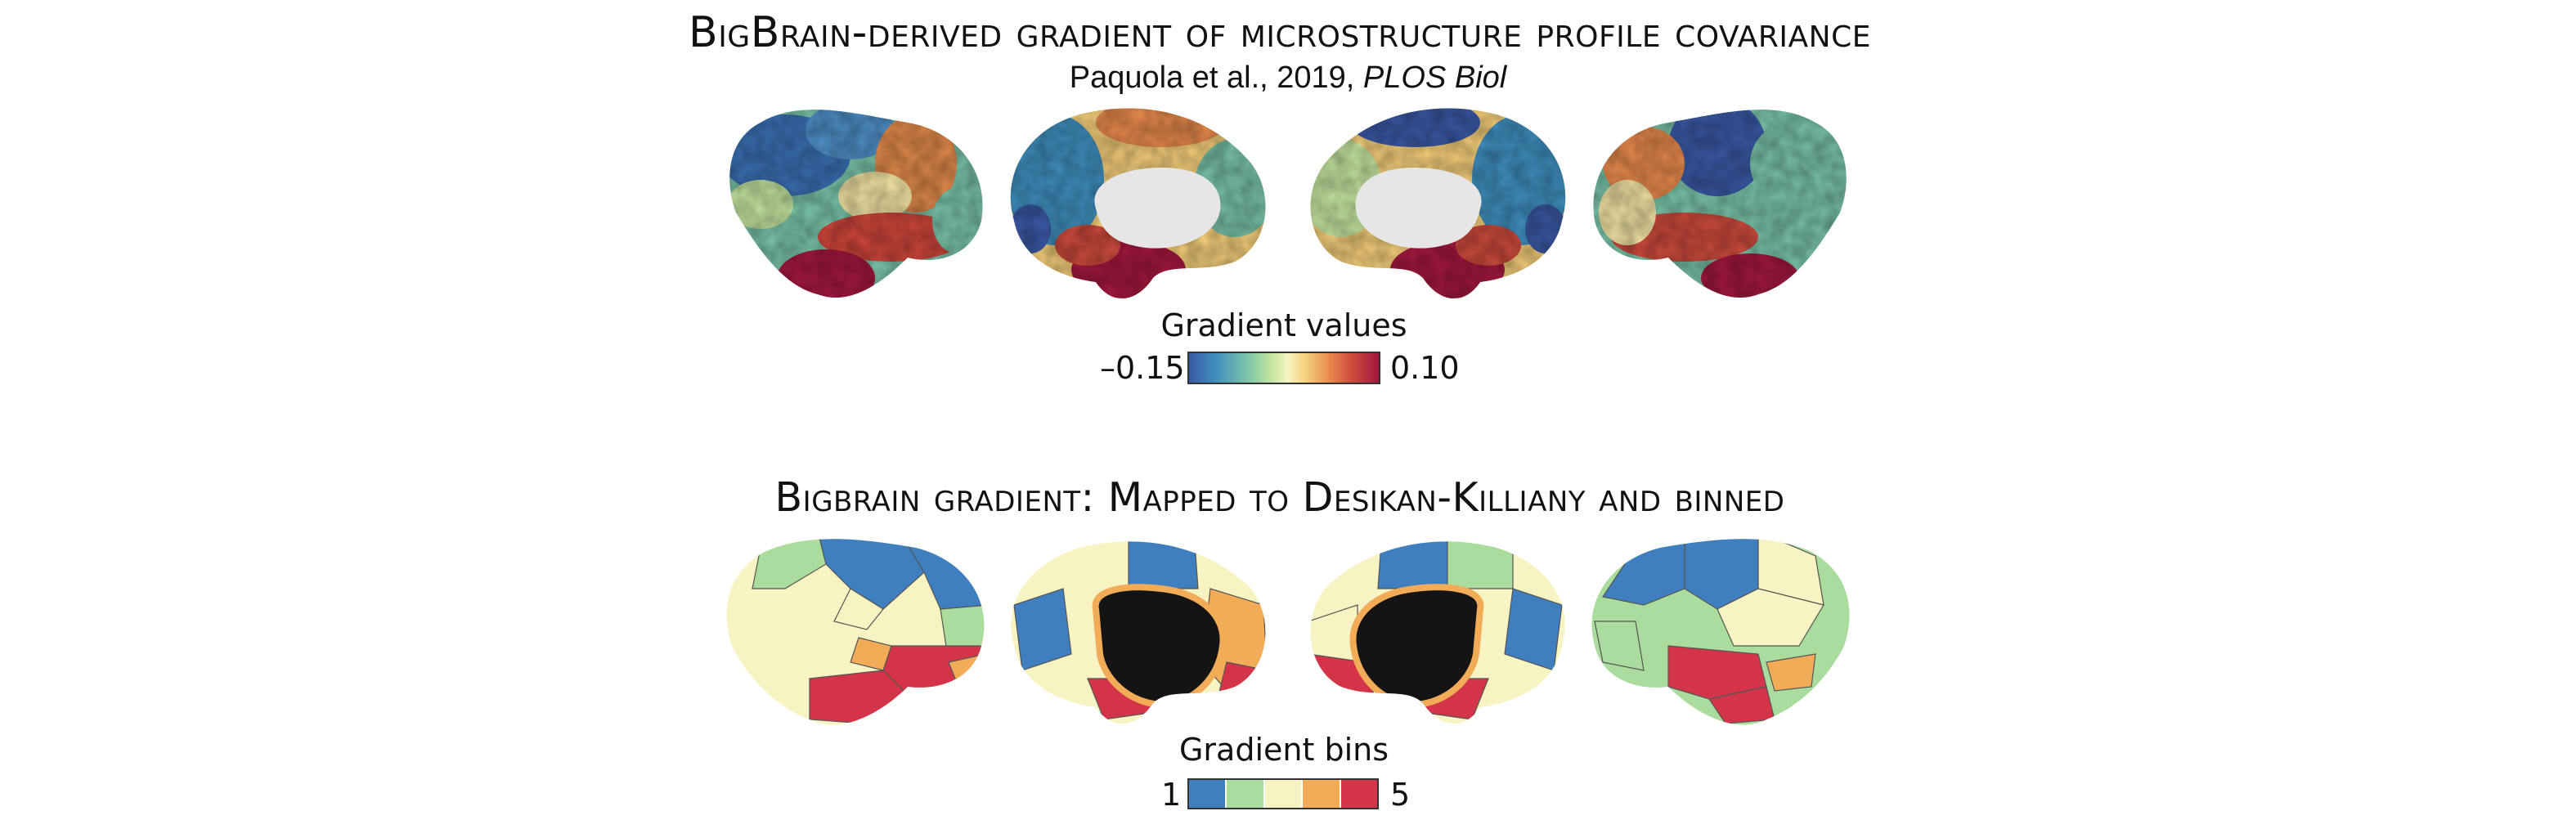 This screenshot has width=2576, height=829. I want to click on citation: Paquola et al., 2019, PLOS Biol, so click(1288, 78).